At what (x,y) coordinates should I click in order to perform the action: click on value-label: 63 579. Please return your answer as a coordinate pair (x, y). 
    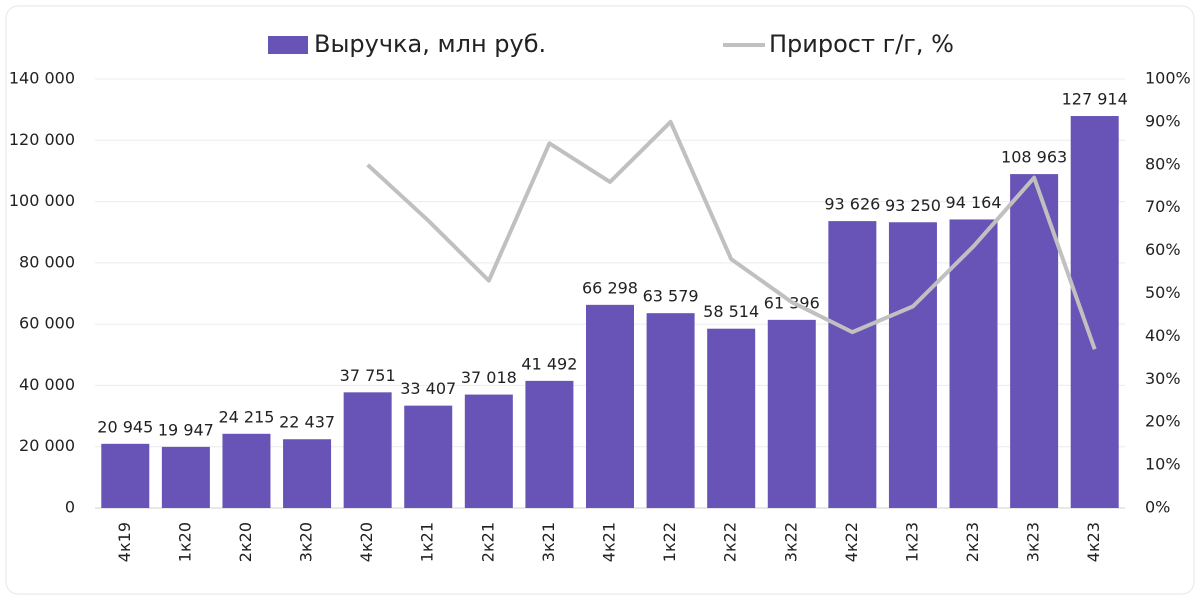
    Looking at the image, I should click on (671, 296).